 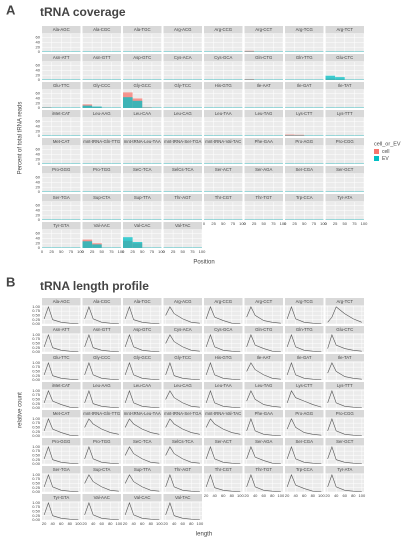 I want to click on facet-label: Ile-GAT, so click(x=304, y=85).